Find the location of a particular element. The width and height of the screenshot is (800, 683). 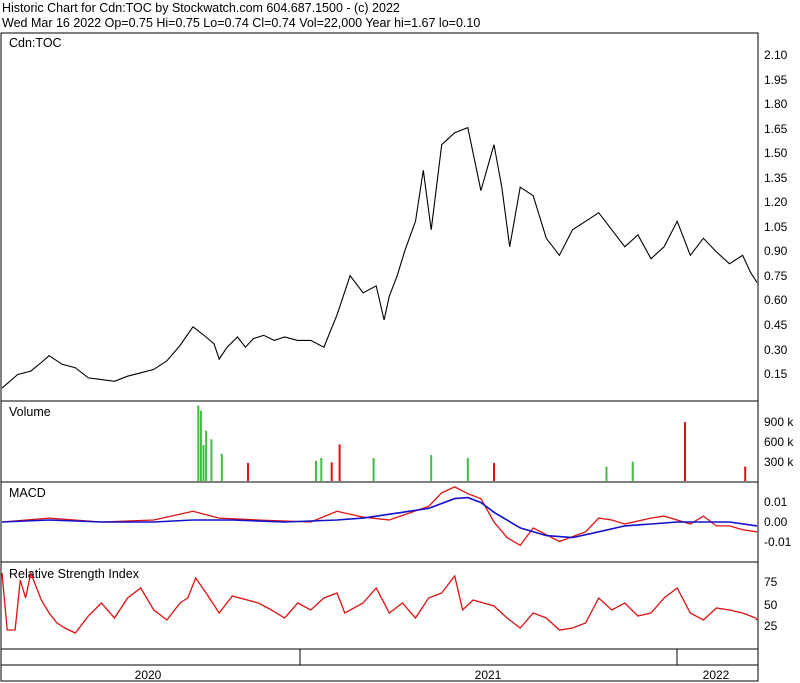

price-tick-label: 0.45 is located at coordinates (776, 325).